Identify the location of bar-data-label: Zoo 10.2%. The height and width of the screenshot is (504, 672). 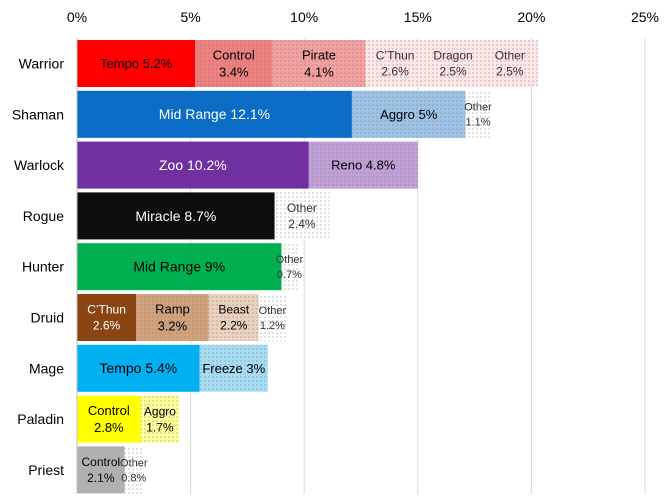
(193, 165).